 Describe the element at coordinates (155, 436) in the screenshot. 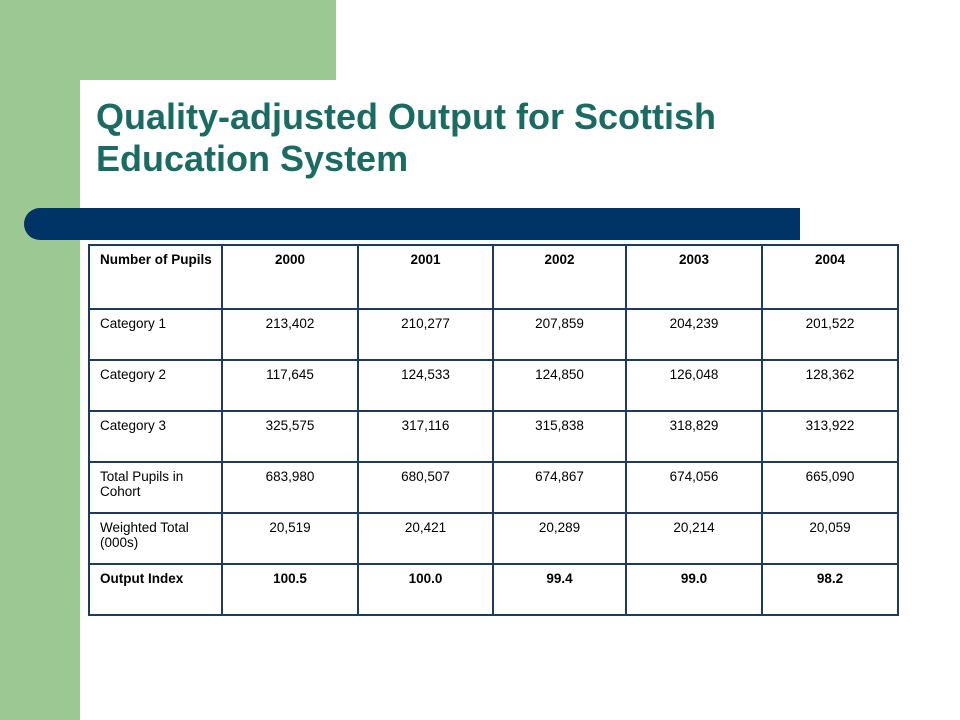

I see `row-label: Category 3` at that location.